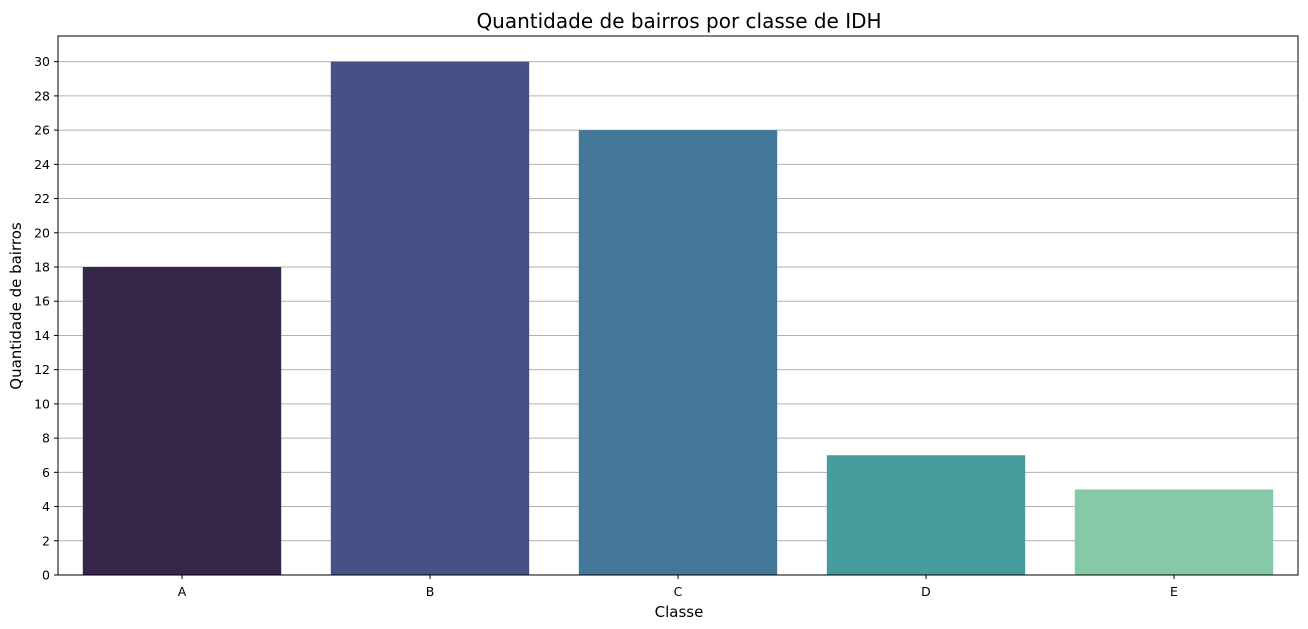  What do you see at coordinates (42, 130) in the screenshot?
I see `y-tick-label: 26` at bounding box center [42, 130].